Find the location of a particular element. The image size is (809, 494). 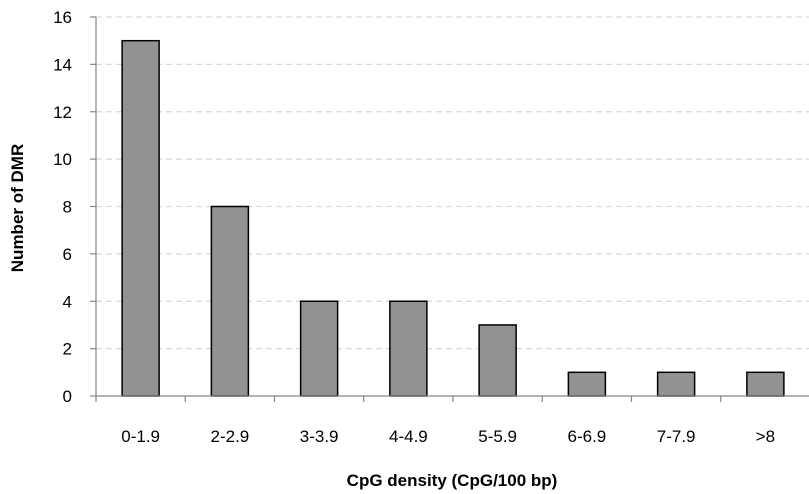

x-tick-label: 3-3.9 is located at coordinates (319, 436).